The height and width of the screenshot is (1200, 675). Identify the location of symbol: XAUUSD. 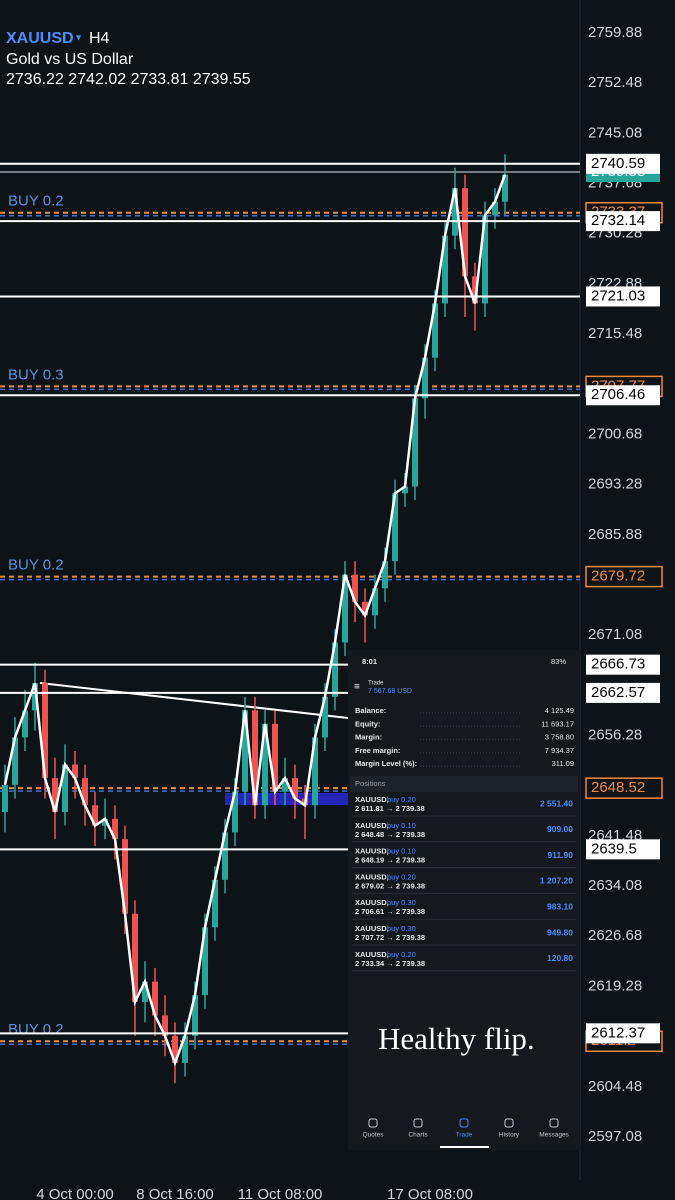
(40, 38).